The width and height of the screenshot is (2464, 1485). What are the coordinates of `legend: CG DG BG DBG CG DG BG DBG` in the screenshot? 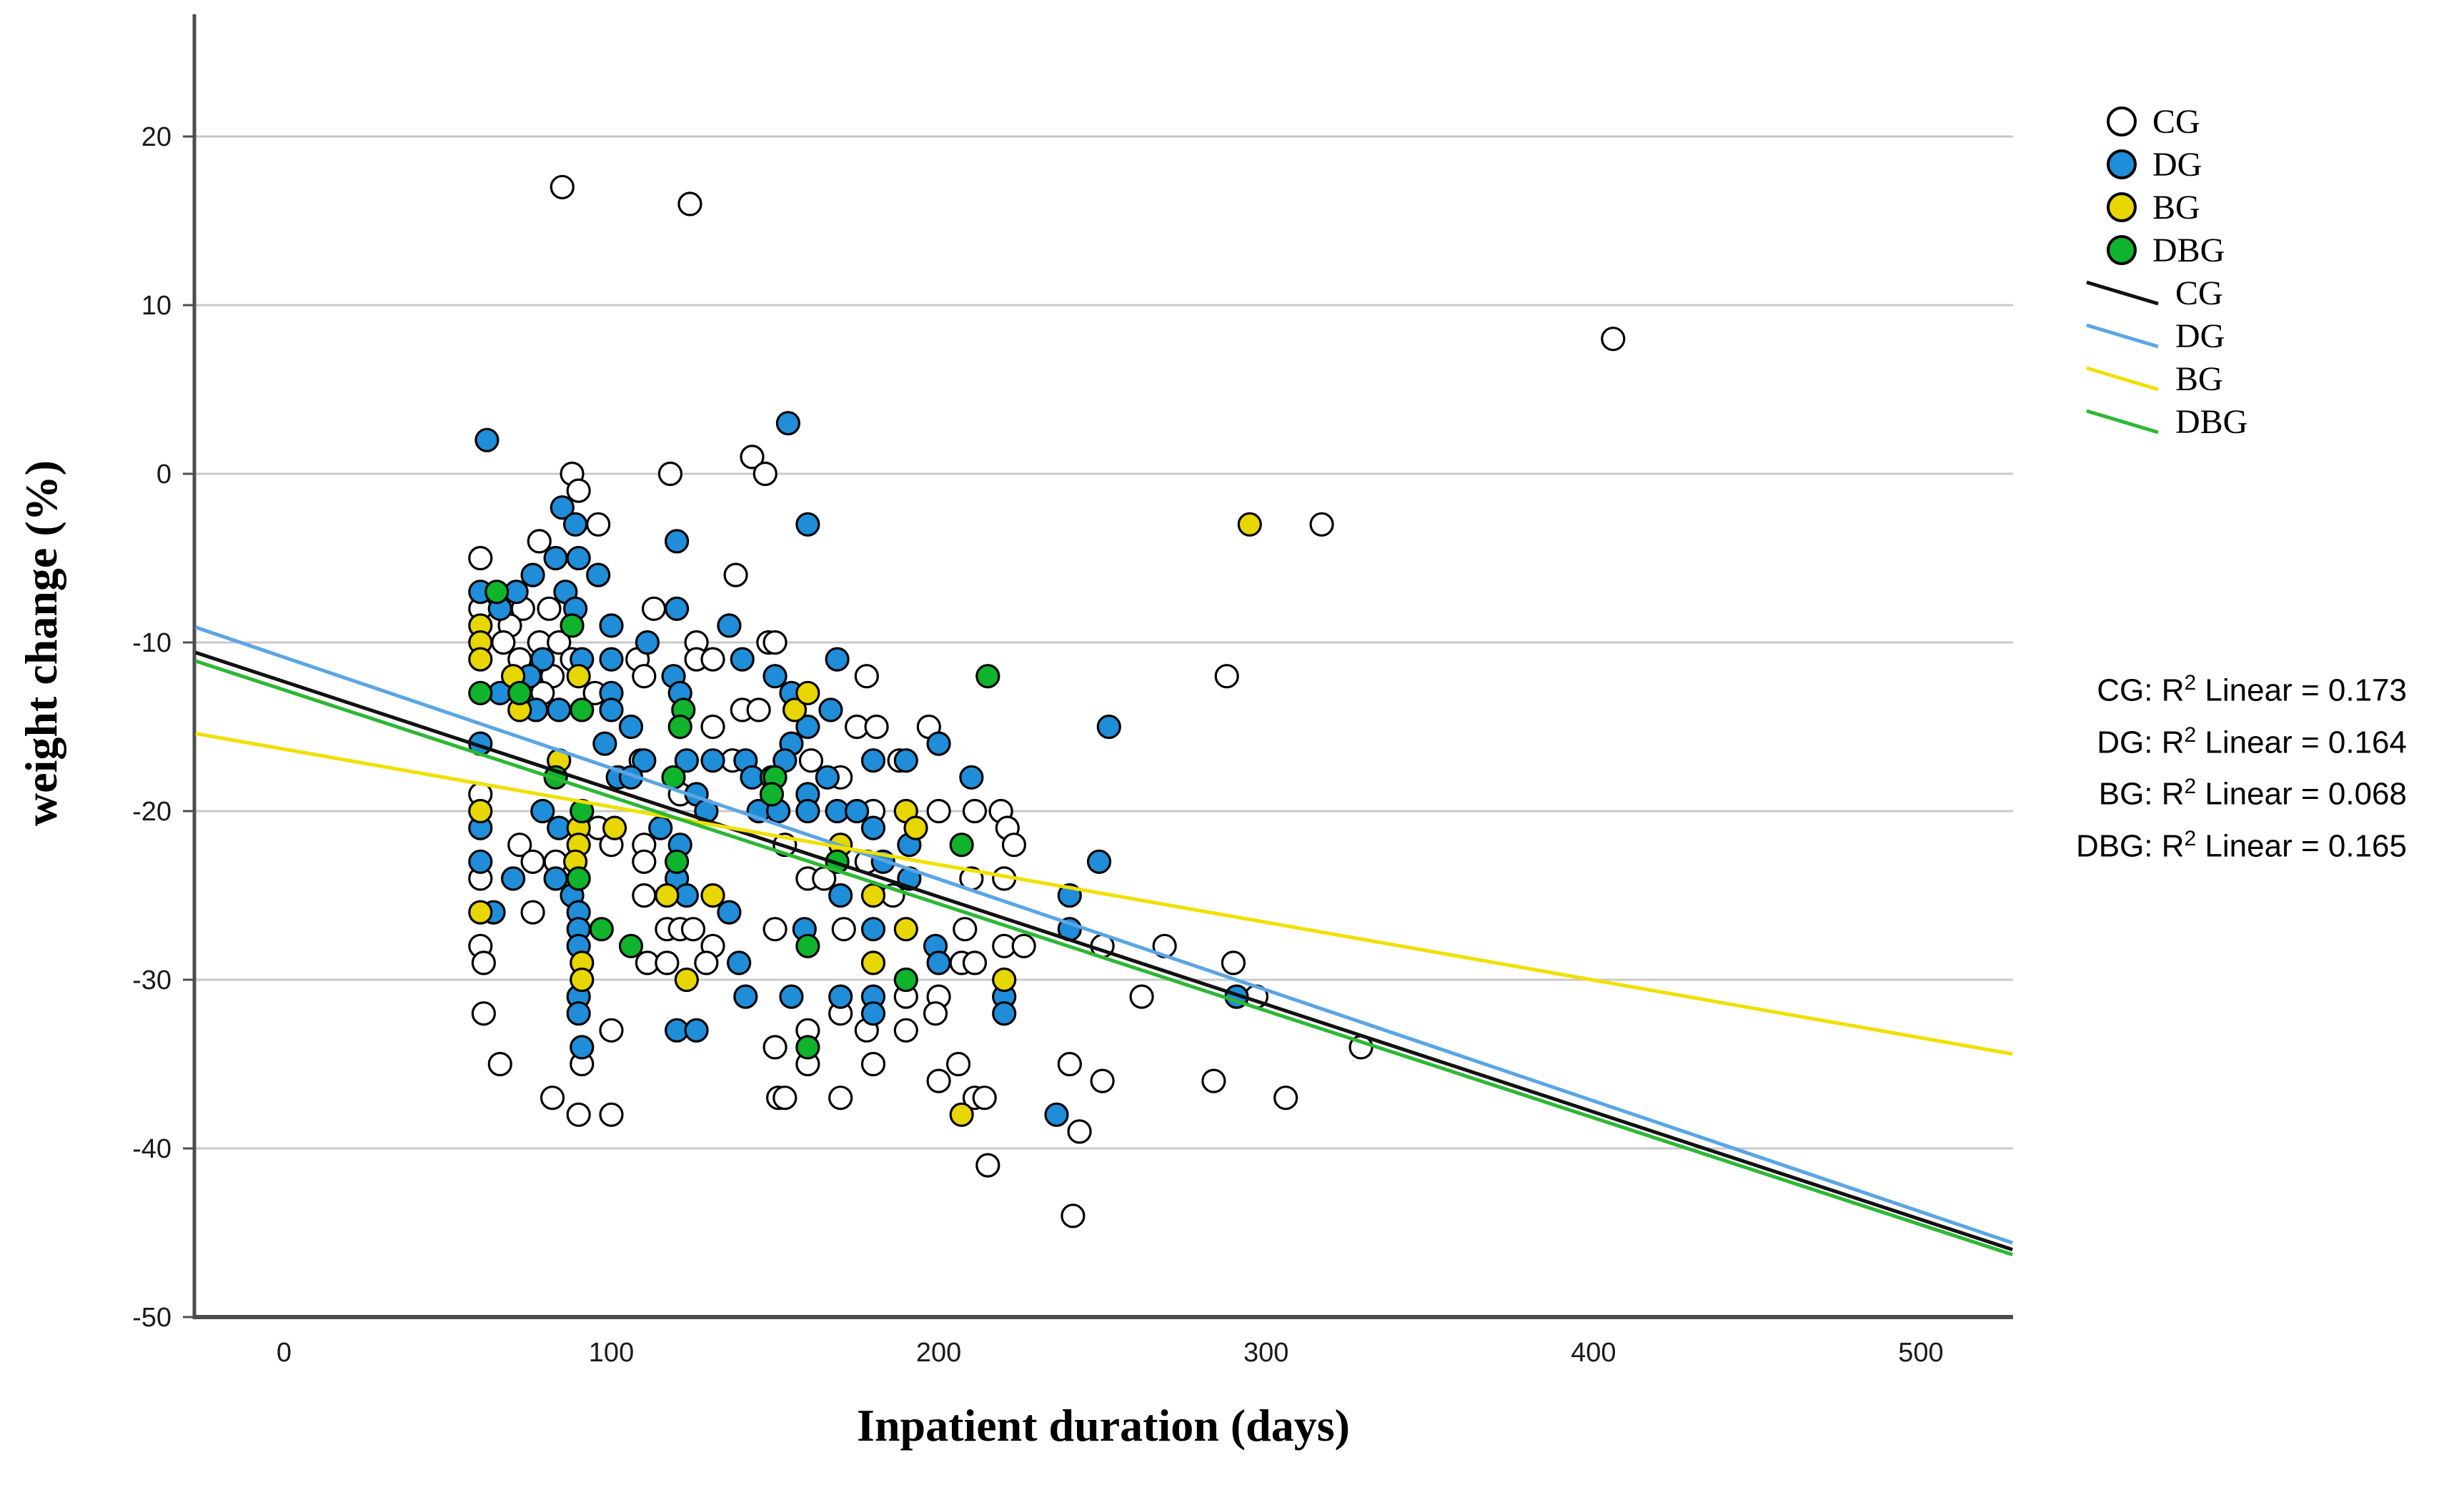 It's located at (2271, 271).